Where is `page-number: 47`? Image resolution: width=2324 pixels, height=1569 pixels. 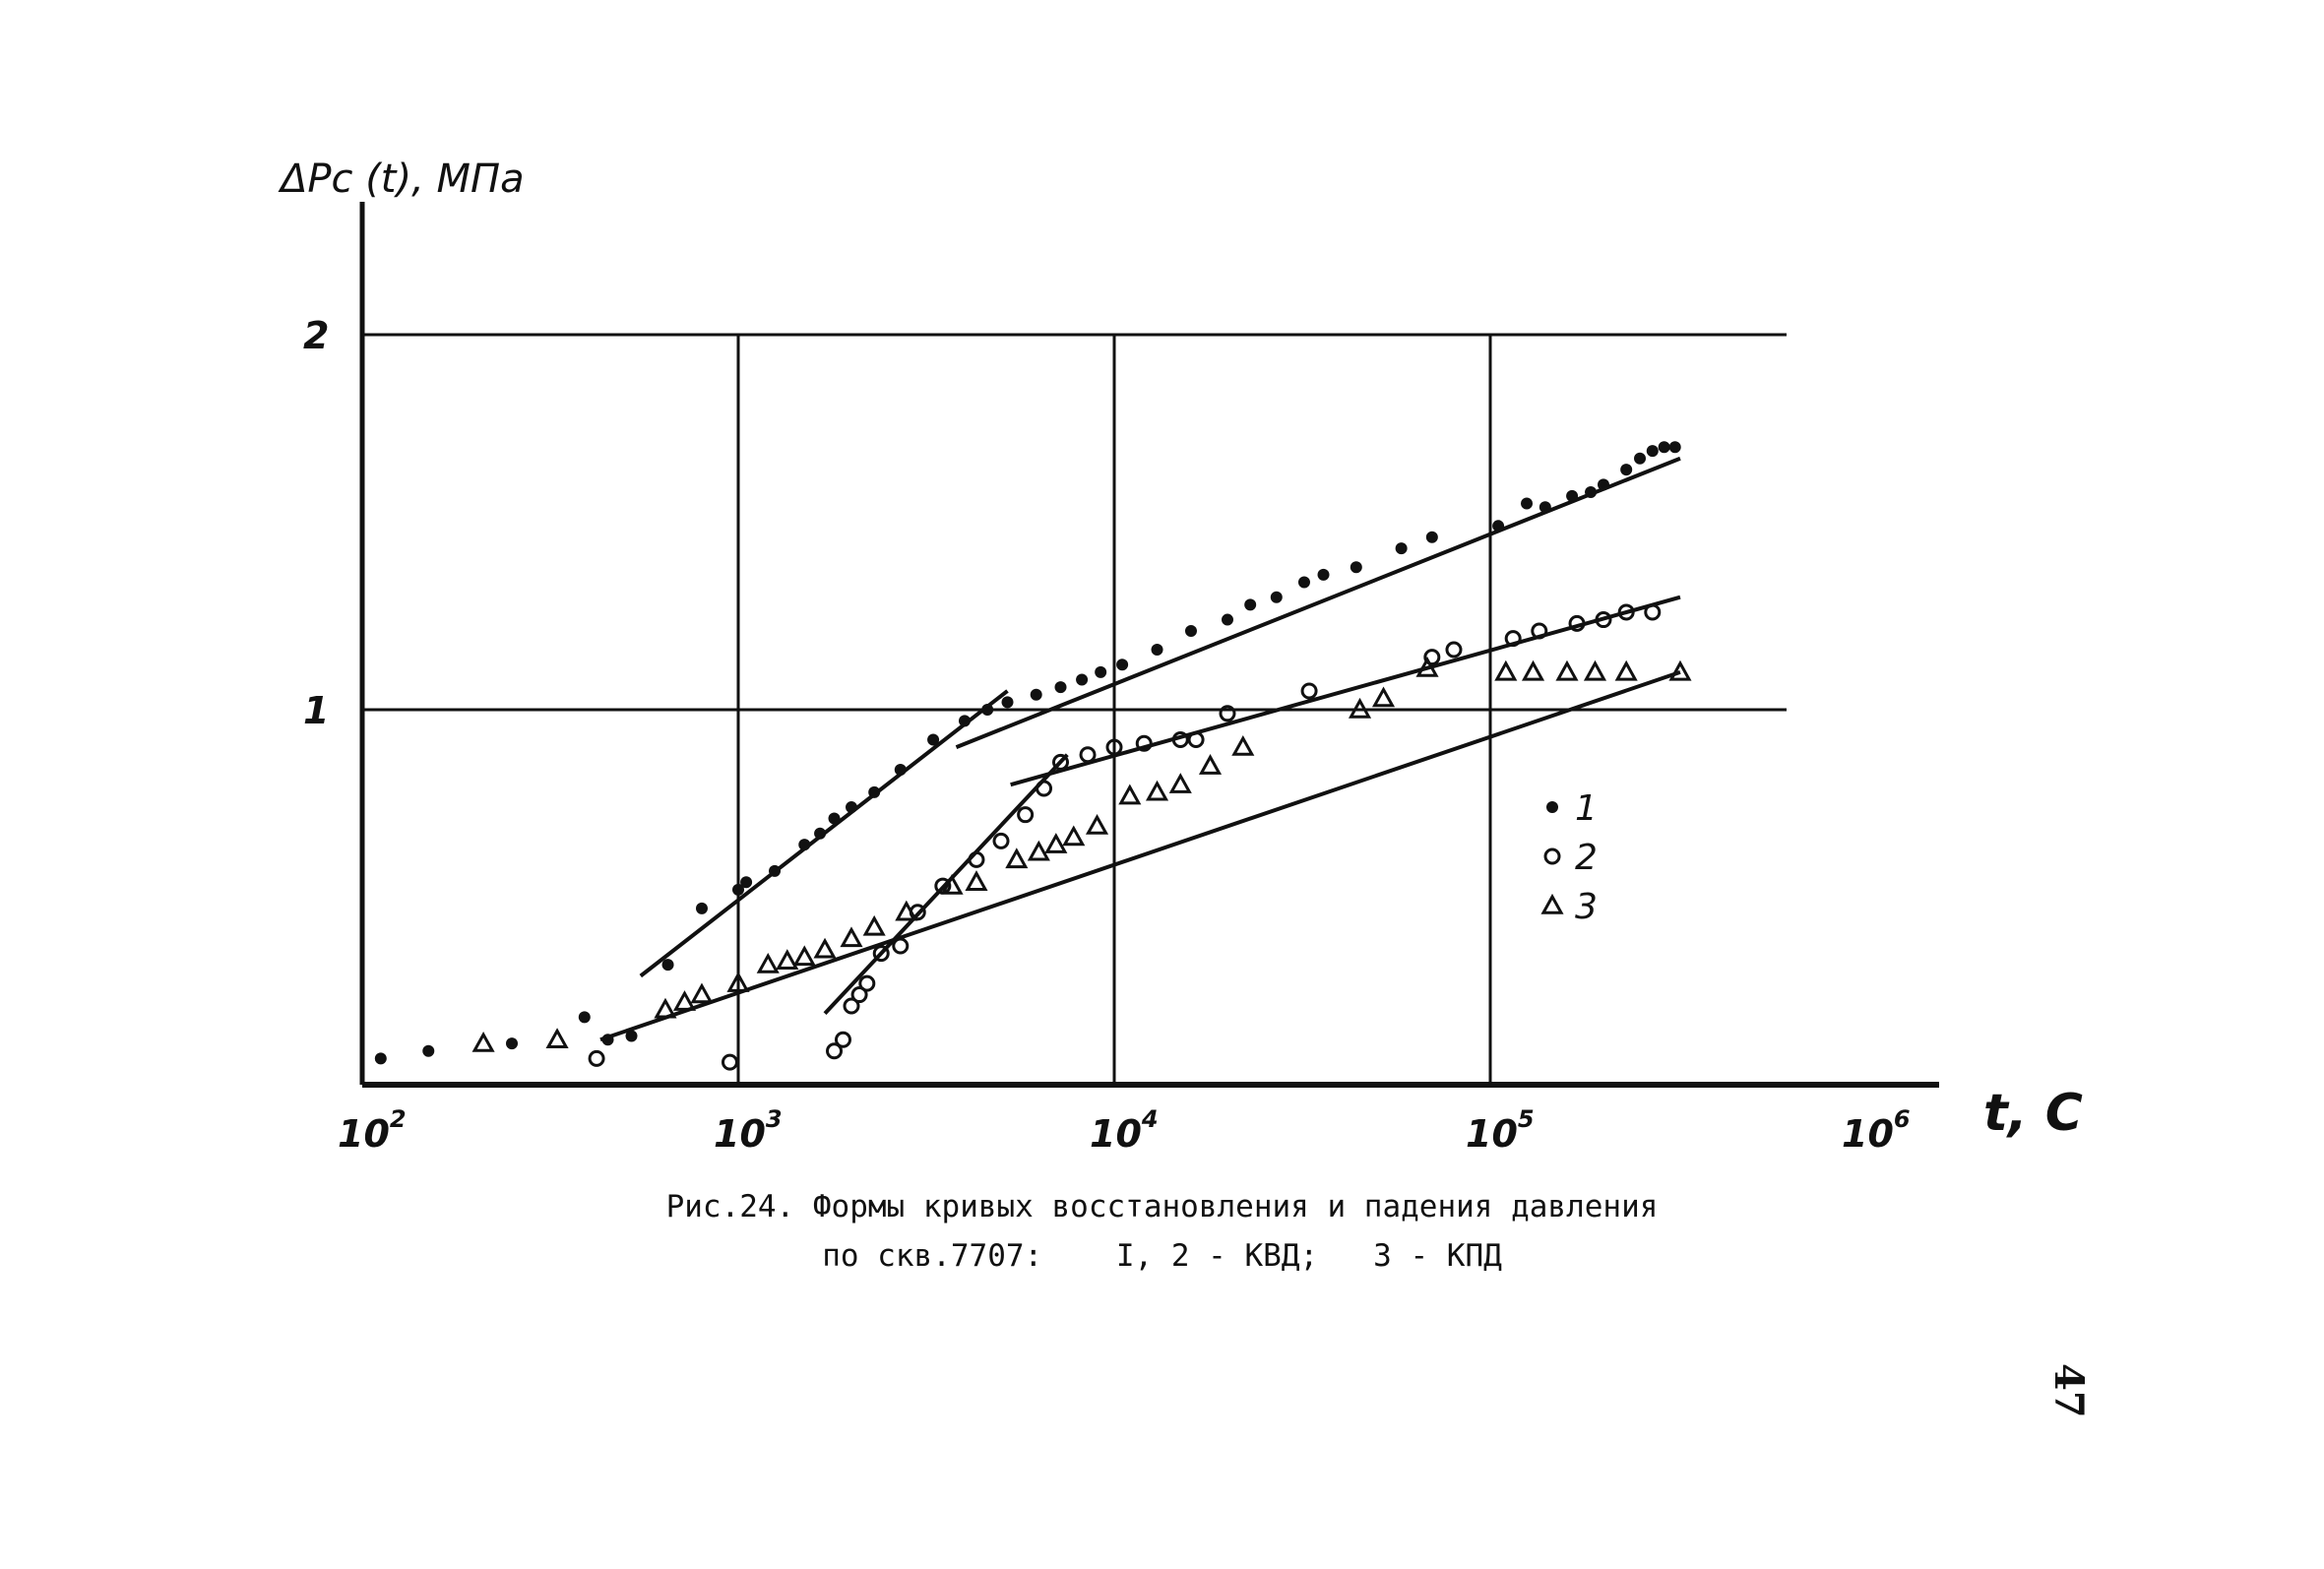 page-number: 47 is located at coordinates (2068, 1391).